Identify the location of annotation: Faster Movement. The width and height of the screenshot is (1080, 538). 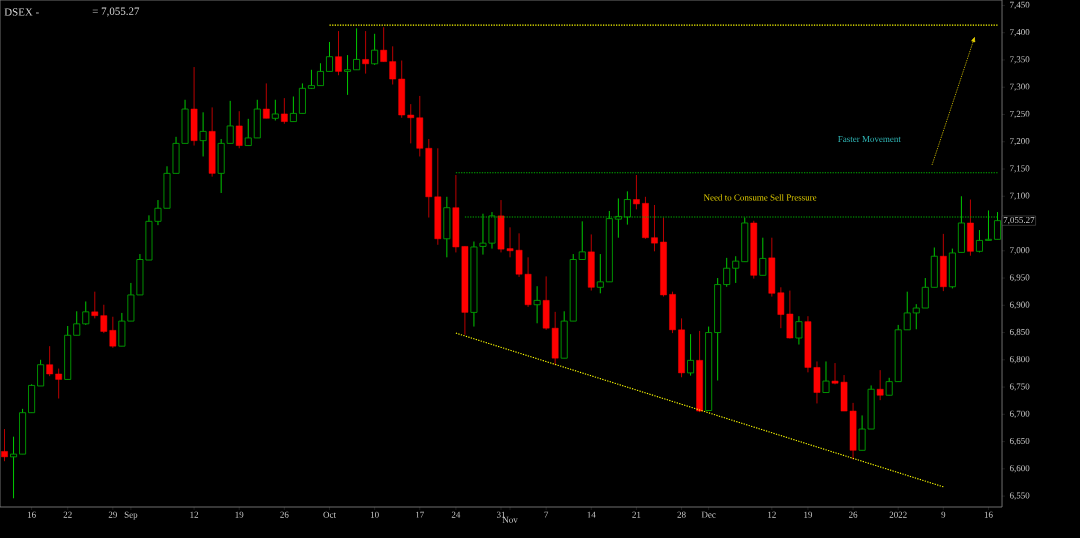
(869, 139).